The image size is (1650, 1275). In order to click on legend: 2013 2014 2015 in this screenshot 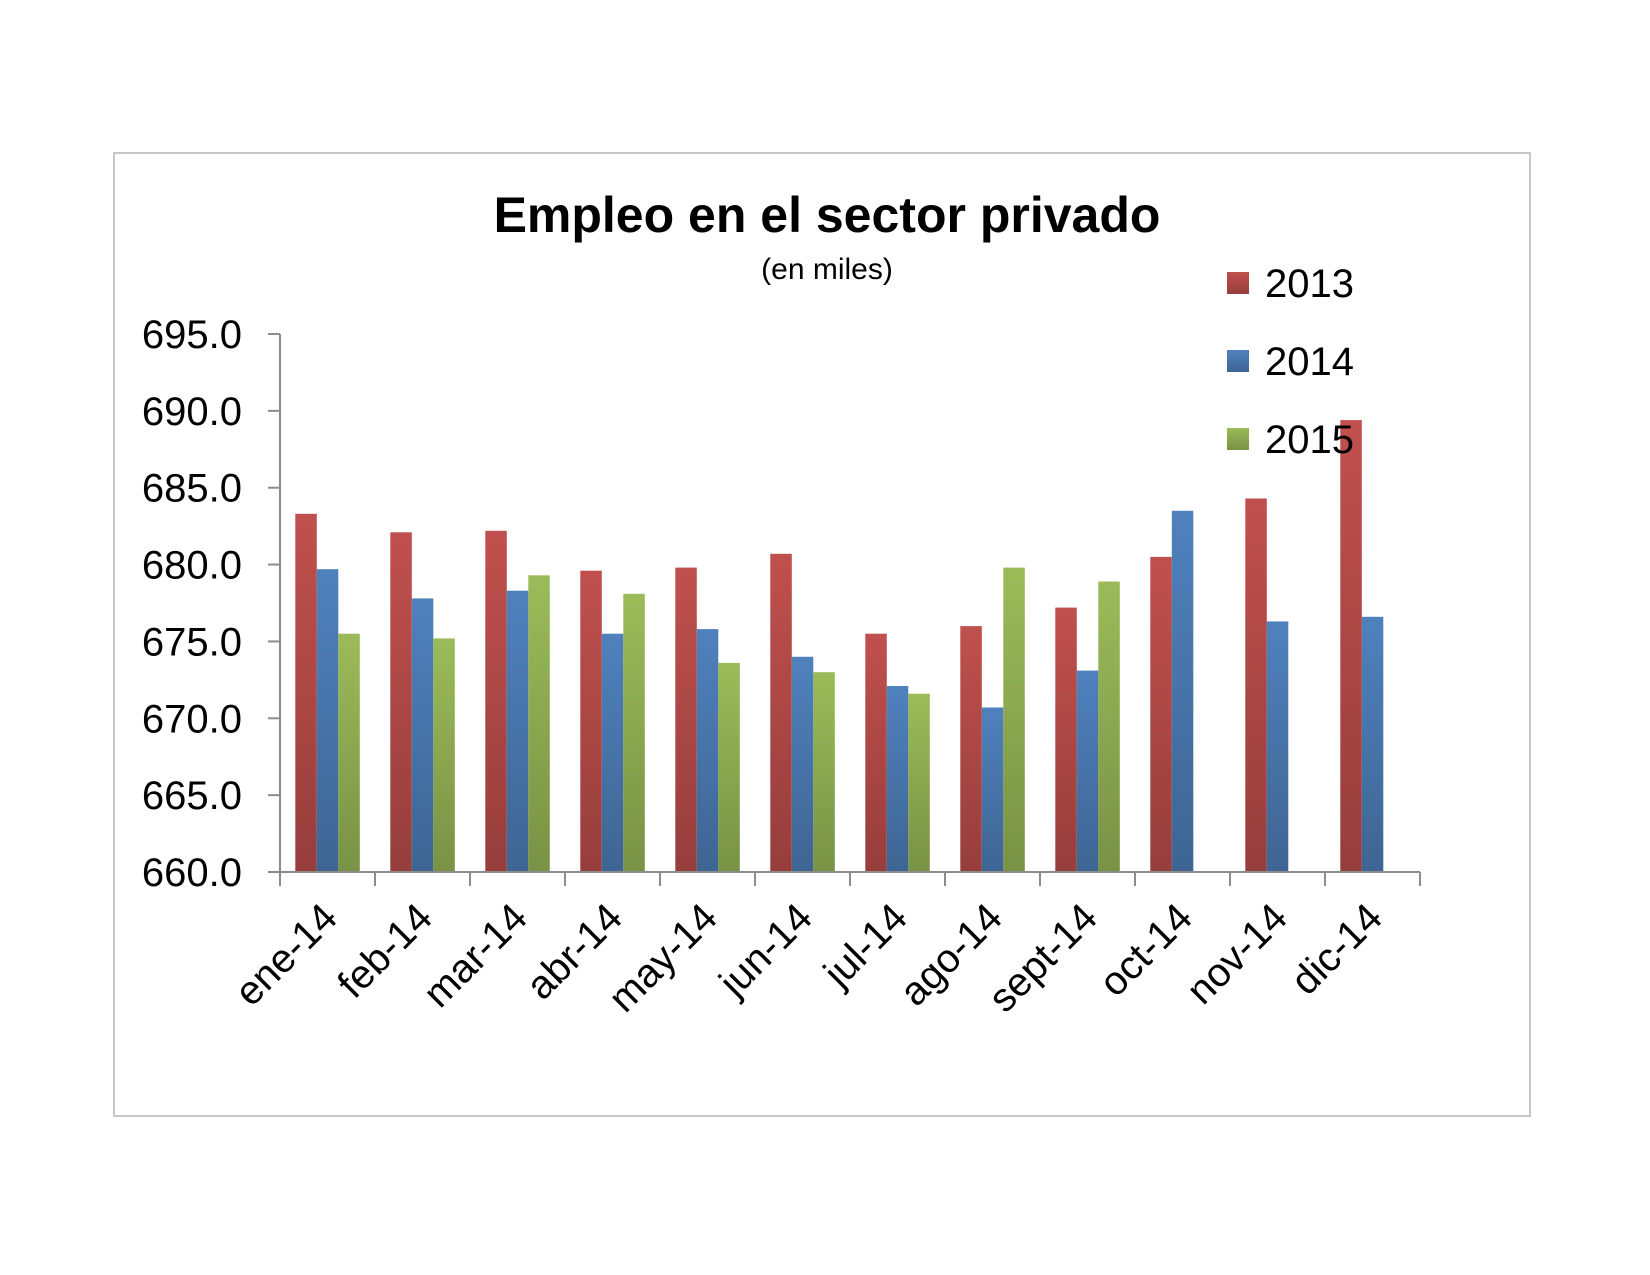, I will do `click(1290, 362)`.